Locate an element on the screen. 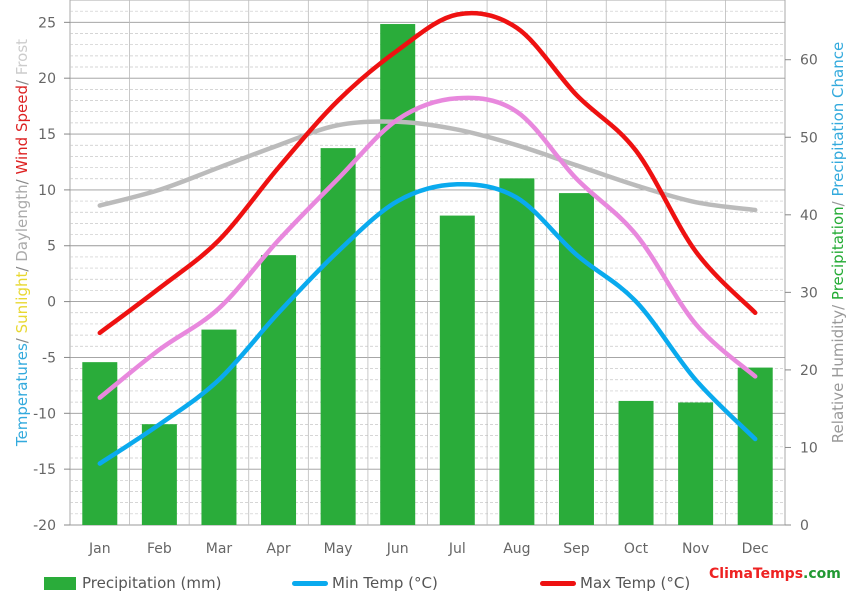 The height and width of the screenshot is (613, 851). legend-precipitation-swatch is located at coordinates (60, 583).